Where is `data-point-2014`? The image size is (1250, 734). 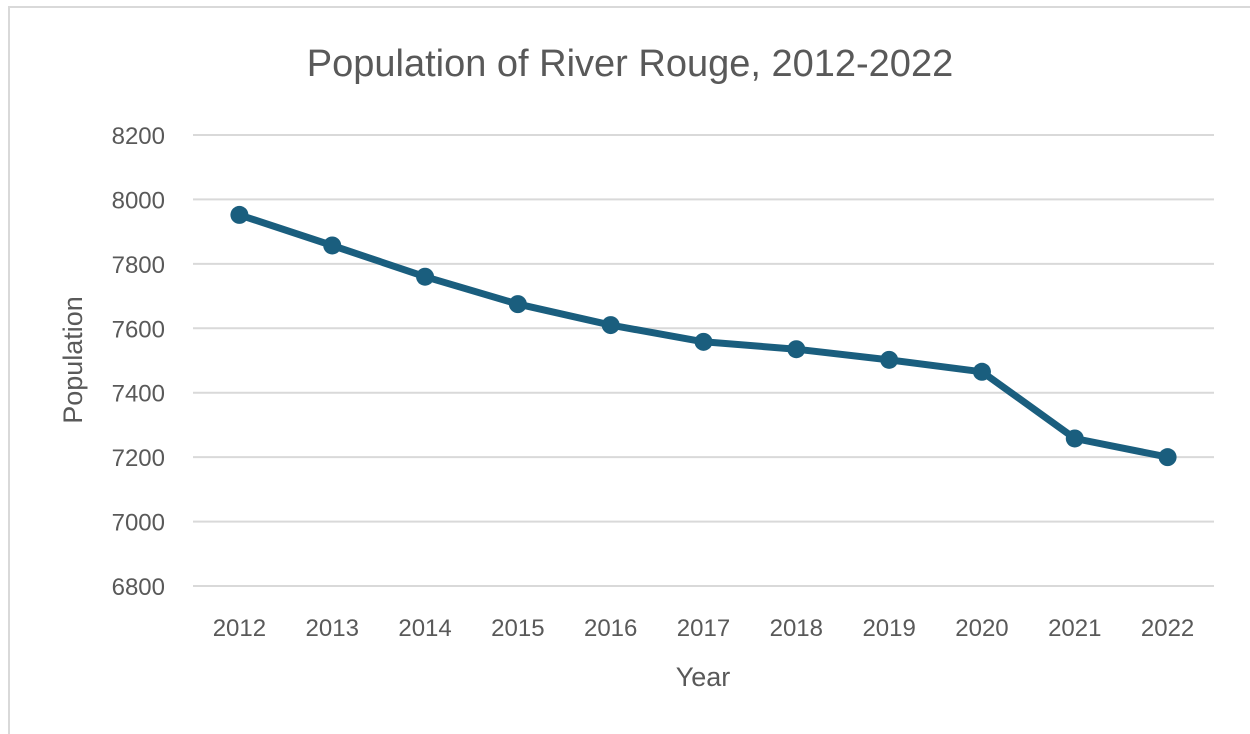 data-point-2014 is located at coordinates (425, 276).